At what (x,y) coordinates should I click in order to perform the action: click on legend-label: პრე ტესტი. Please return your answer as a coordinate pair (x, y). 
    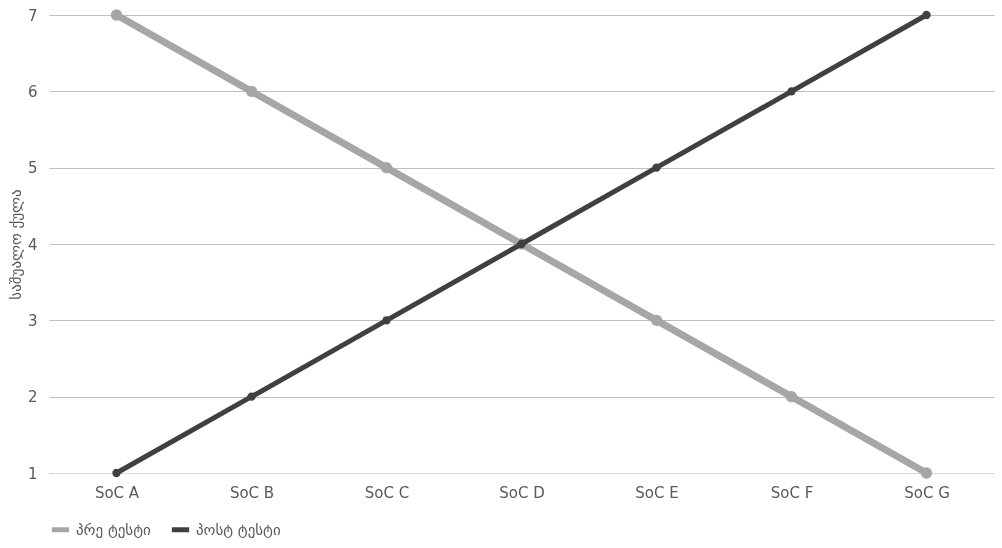
    Looking at the image, I should click on (114, 529).